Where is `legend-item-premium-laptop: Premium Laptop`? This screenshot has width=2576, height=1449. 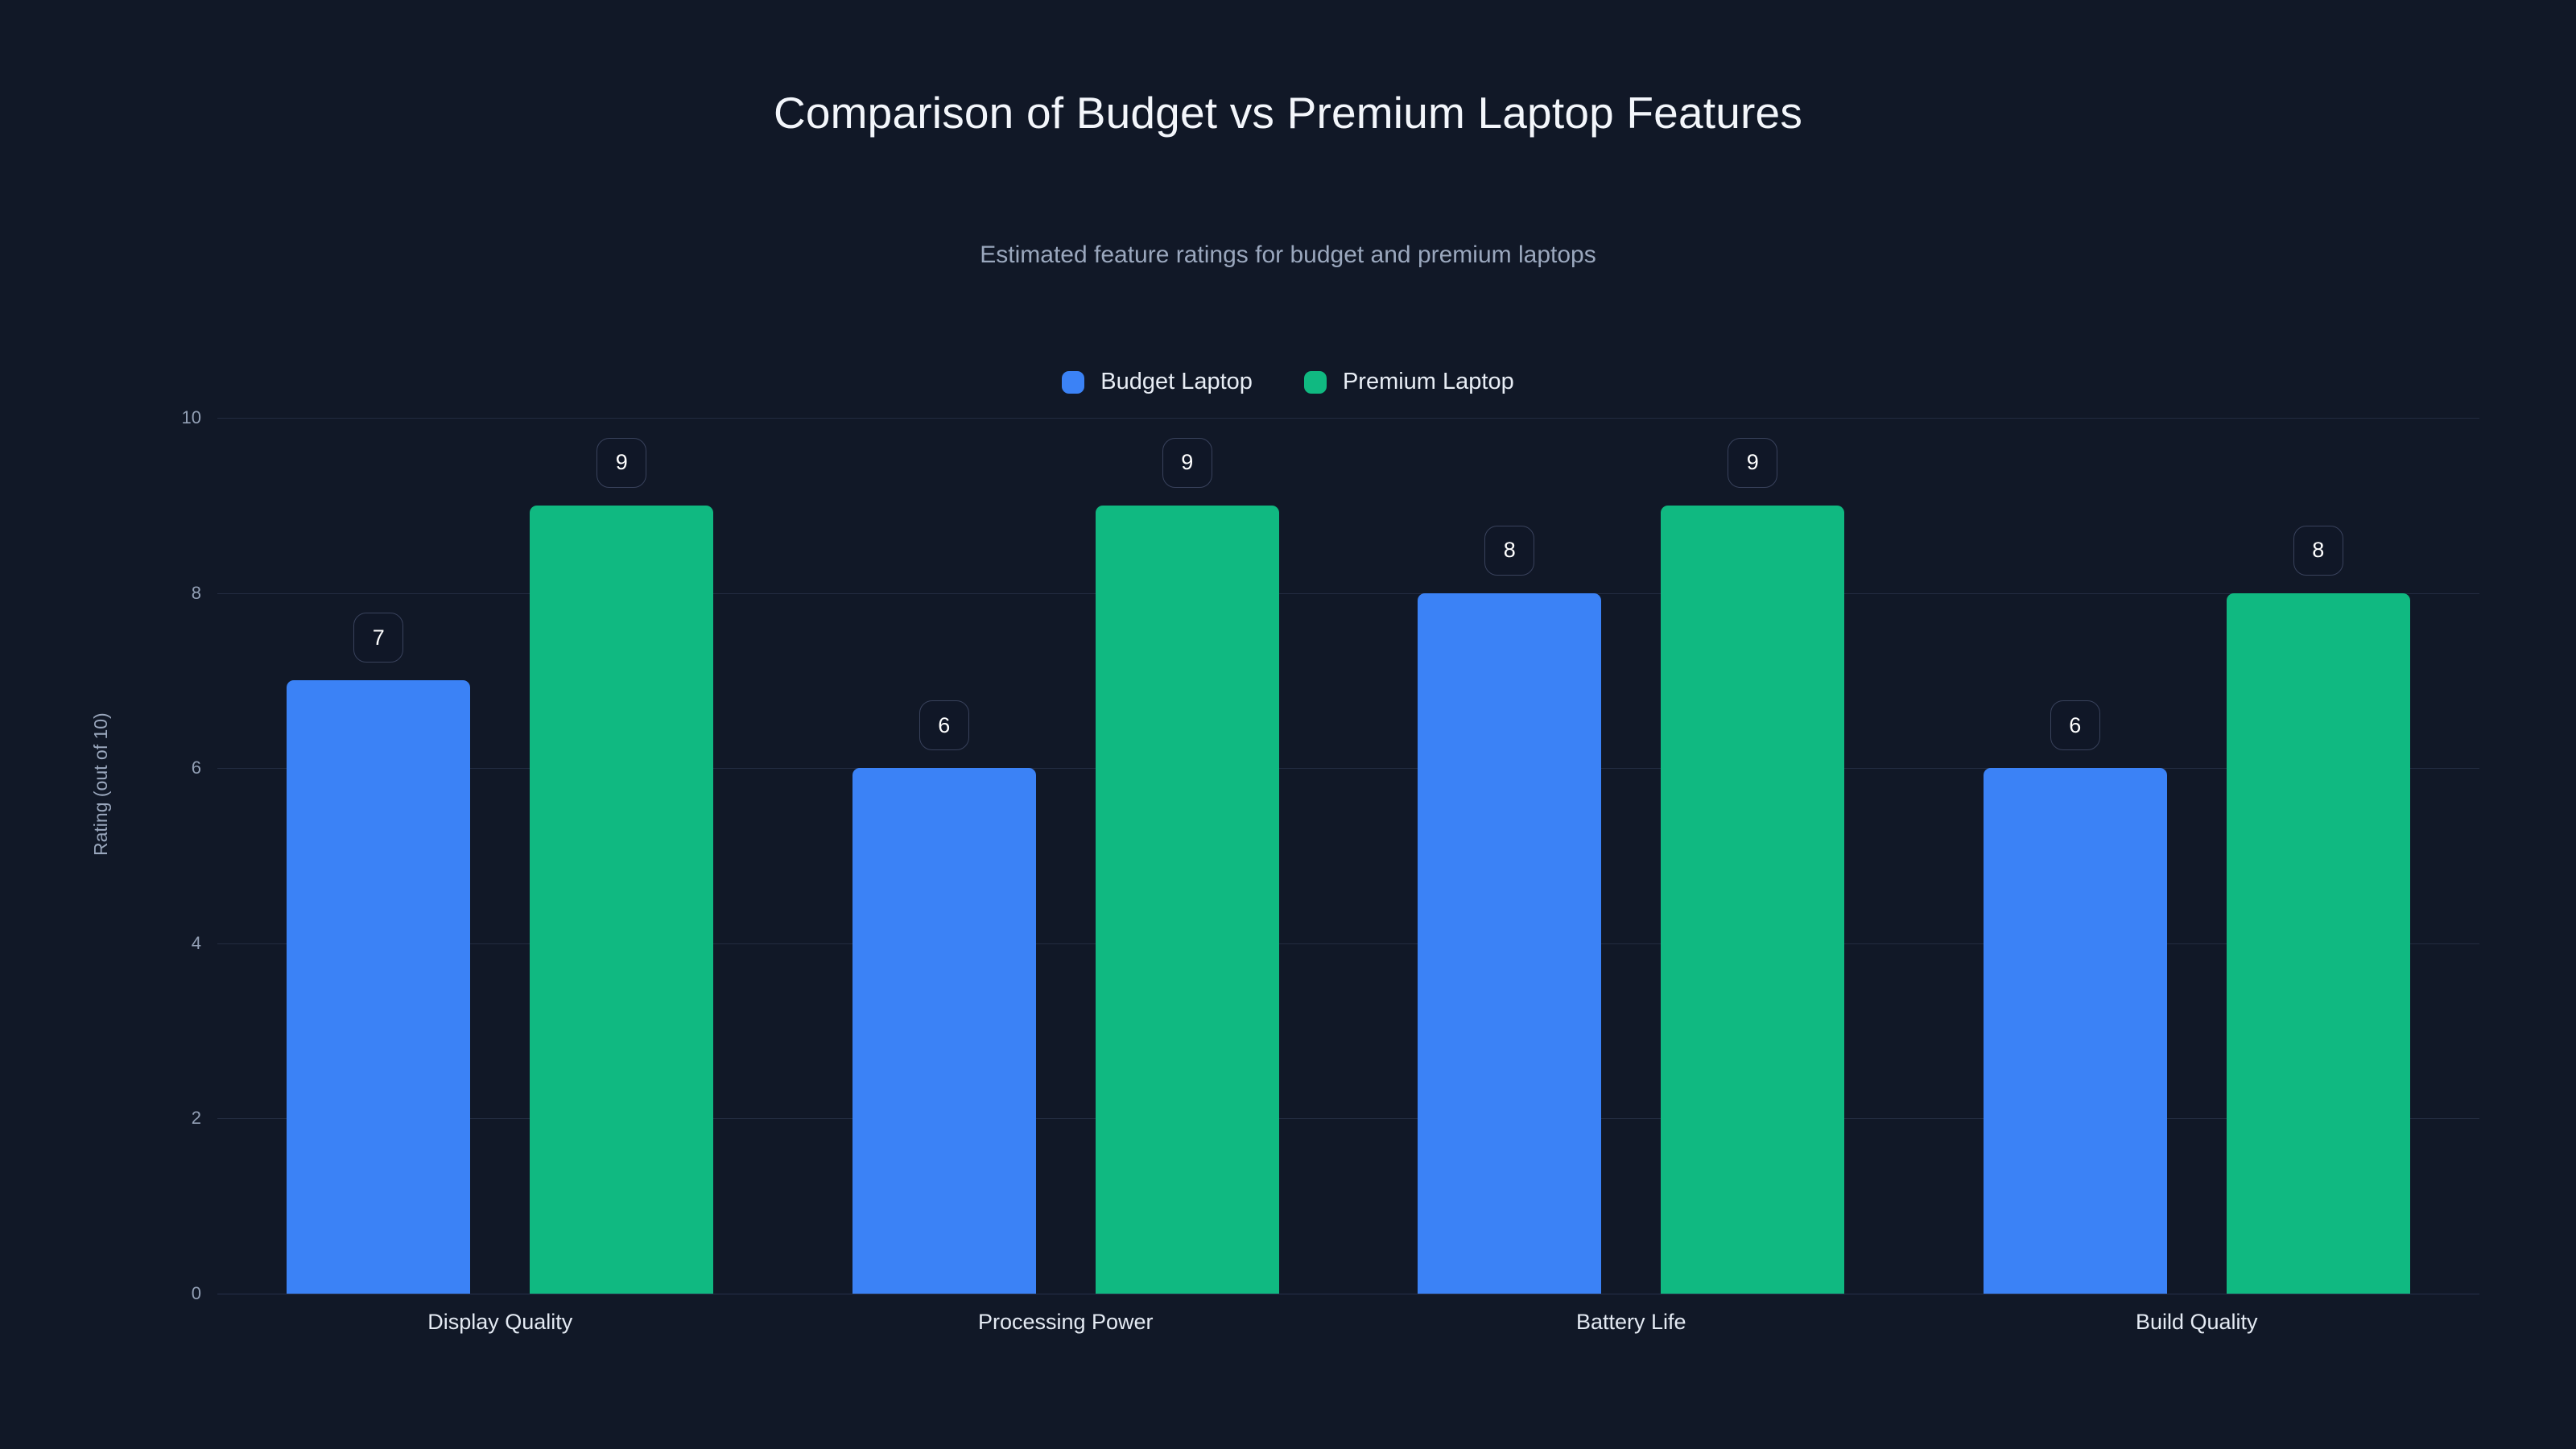
legend-item-premium-laptop: Premium Laptop is located at coordinates (1408, 382).